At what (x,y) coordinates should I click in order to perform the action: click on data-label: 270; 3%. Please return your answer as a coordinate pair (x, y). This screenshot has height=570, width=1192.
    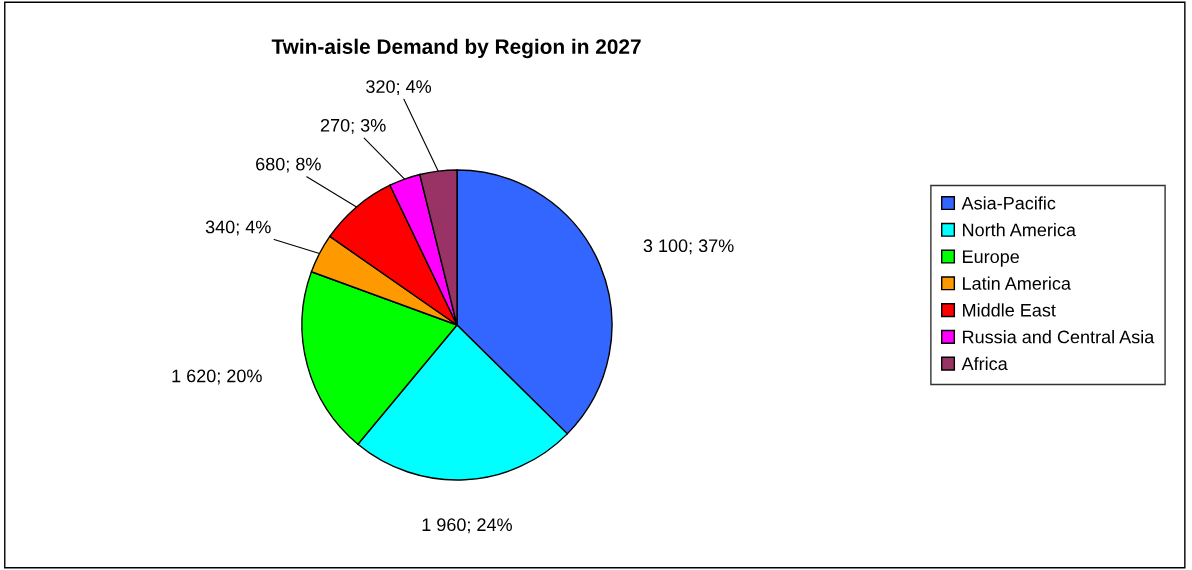
    Looking at the image, I should click on (353, 126).